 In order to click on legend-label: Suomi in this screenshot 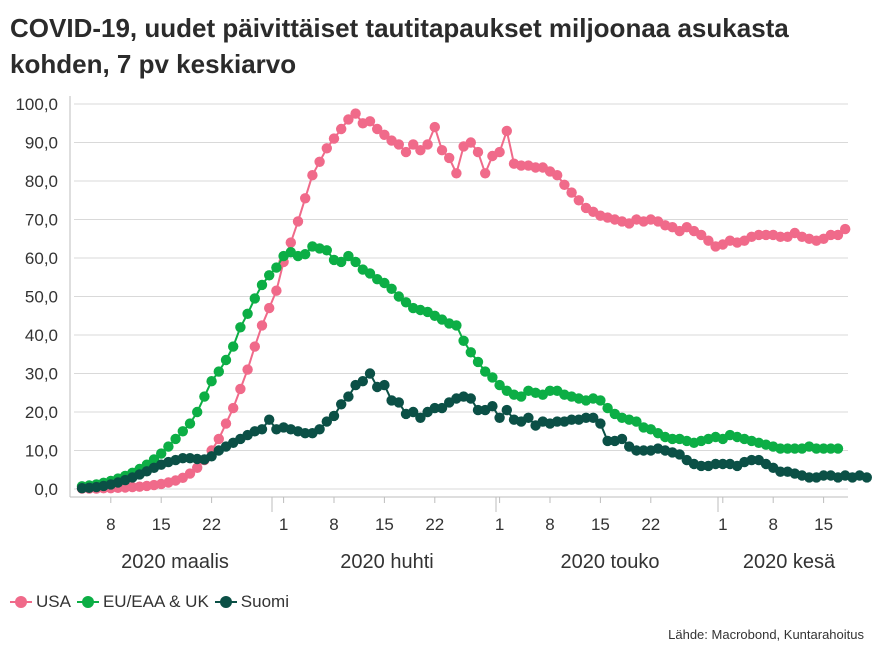, I will do `click(264, 601)`.